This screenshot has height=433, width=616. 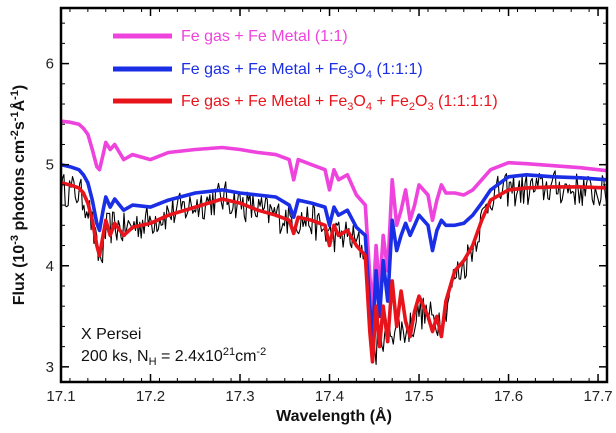 What do you see at coordinates (18, 195) in the screenshot?
I see `y-axis-title: Flux (10-3 photons cm-2s-1Å-1)` at bounding box center [18, 195].